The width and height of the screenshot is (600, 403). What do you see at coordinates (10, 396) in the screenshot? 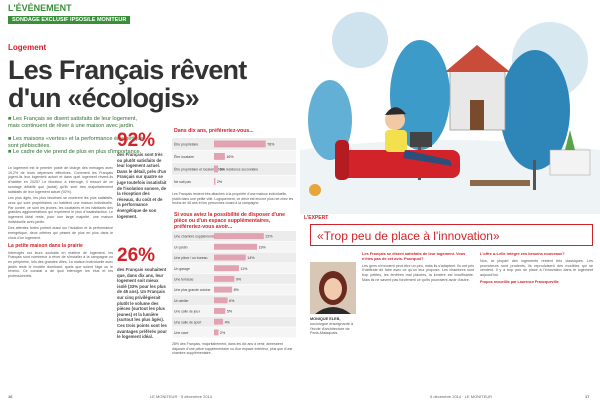
I see `page-number: 16` at bounding box center [10, 396].